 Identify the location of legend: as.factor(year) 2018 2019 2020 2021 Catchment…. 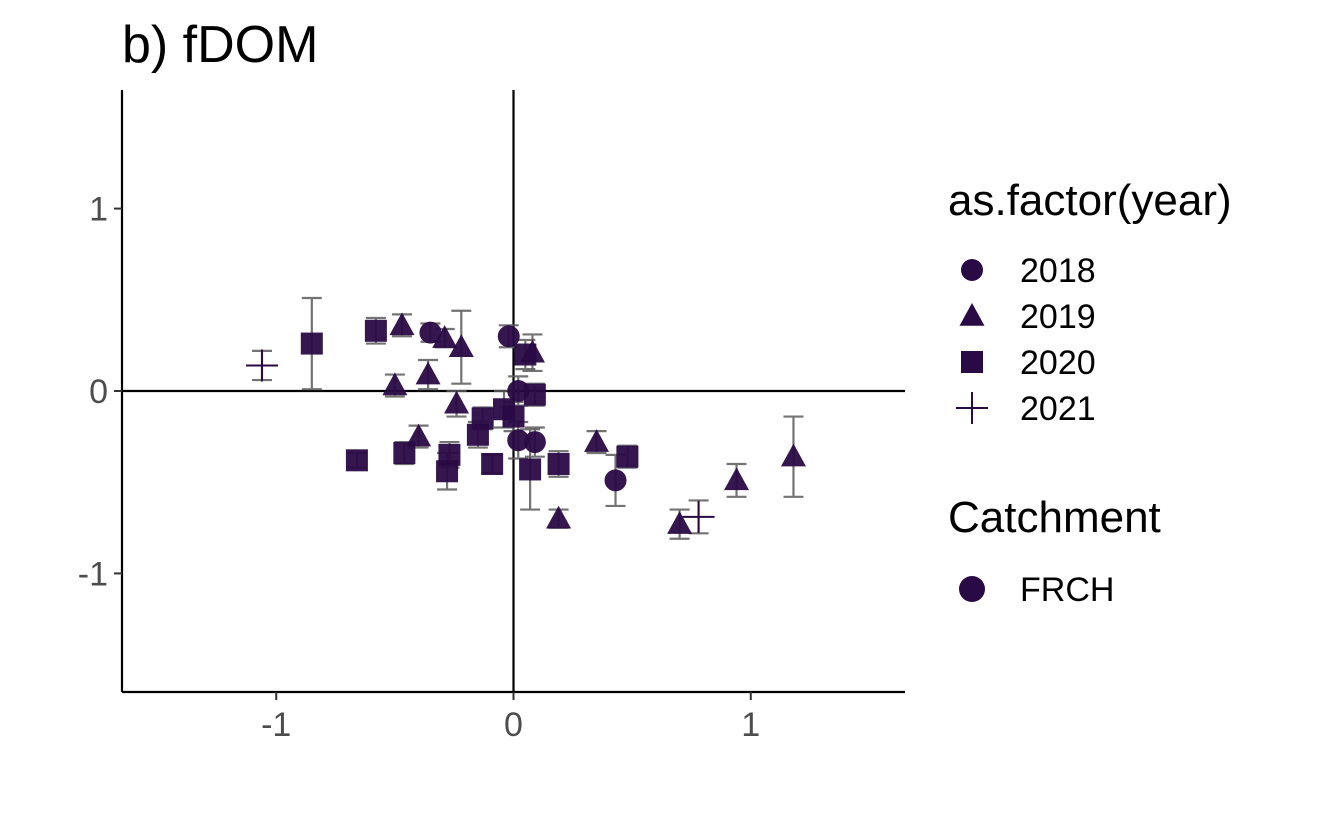
(1090, 392).